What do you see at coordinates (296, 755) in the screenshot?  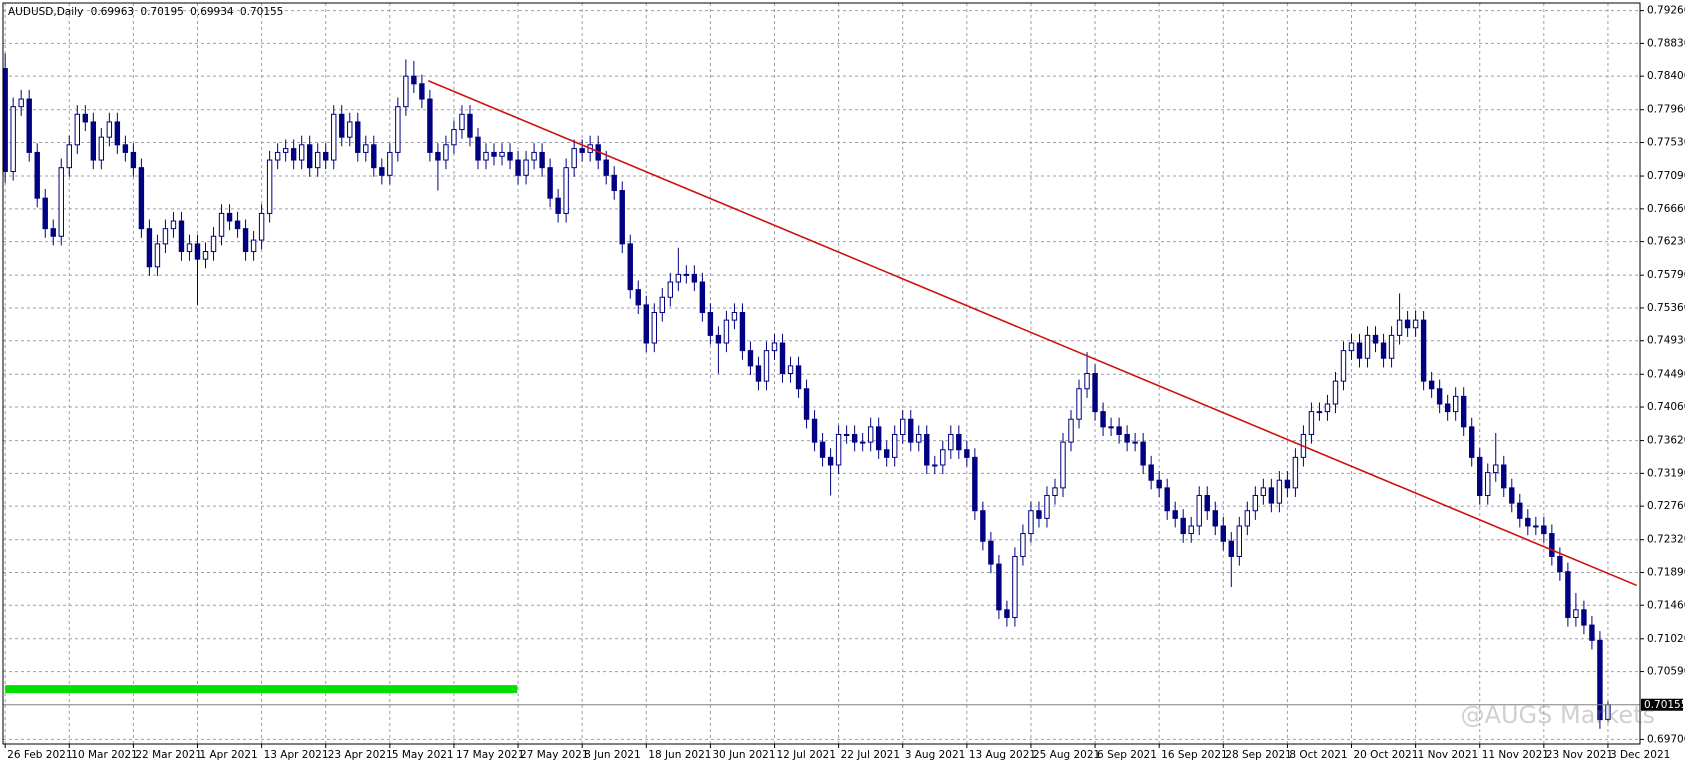 I see `x-tick-label: 13 Apr 2021` at bounding box center [296, 755].